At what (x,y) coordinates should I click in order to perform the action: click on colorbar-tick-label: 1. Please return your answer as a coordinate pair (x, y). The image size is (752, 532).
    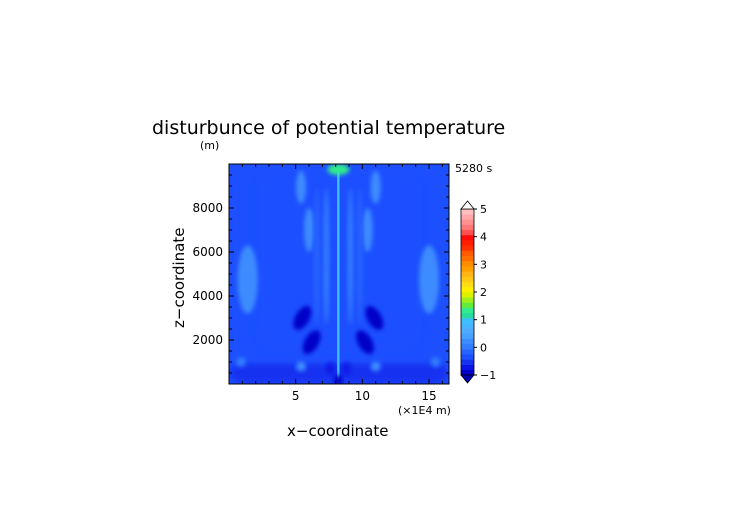
    Looking at the image, I should click on (483, 320).